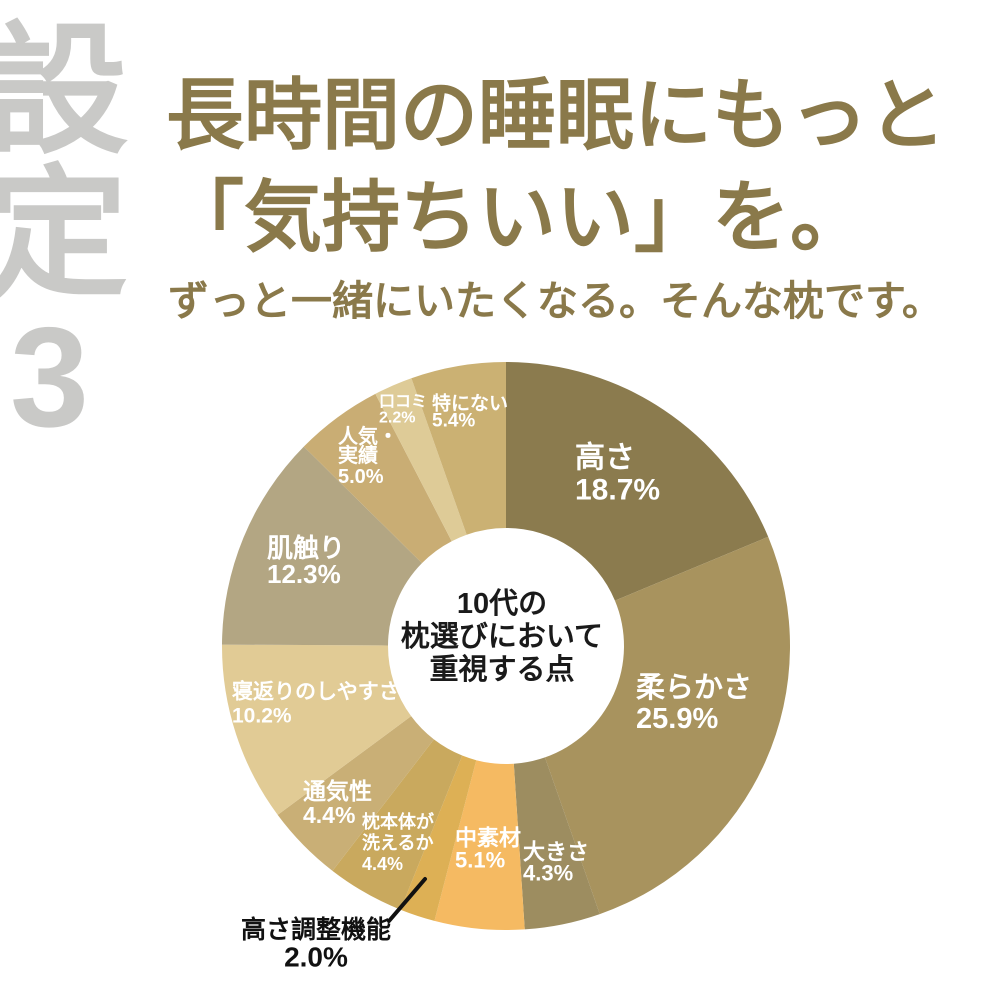  I want to click on slice-label-11: 口コミ 2.2%, so click(403, 410).